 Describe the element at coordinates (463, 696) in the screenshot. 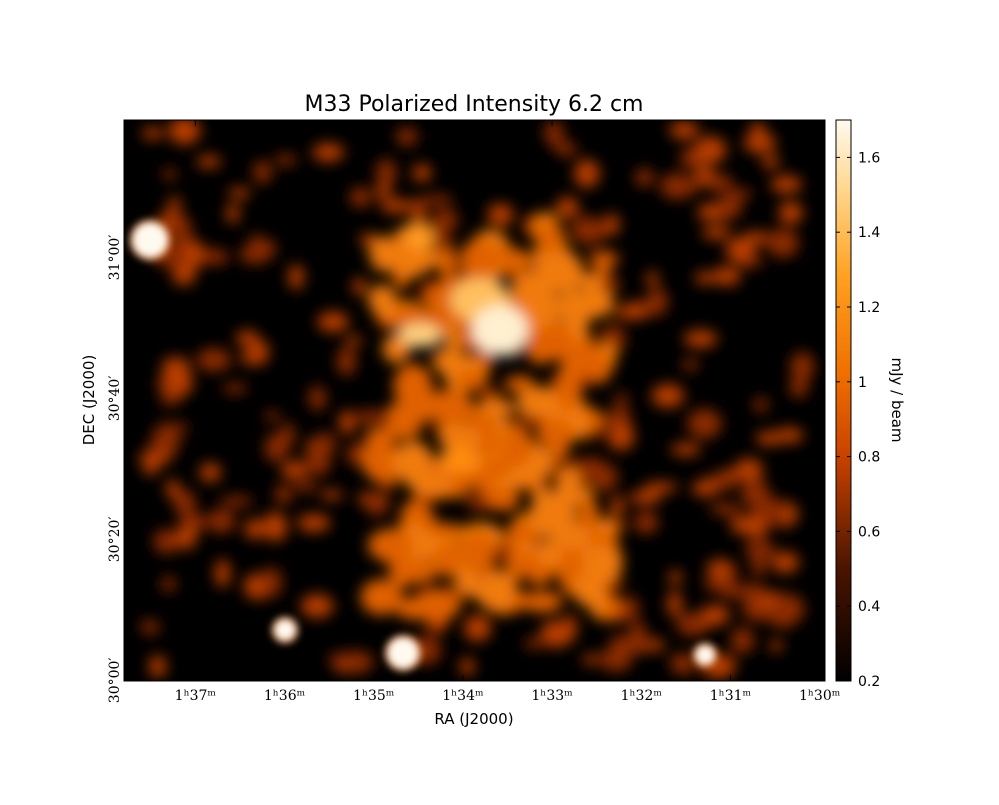

I see `x-tick-label: 1ʰ34ᵐ` at that location.